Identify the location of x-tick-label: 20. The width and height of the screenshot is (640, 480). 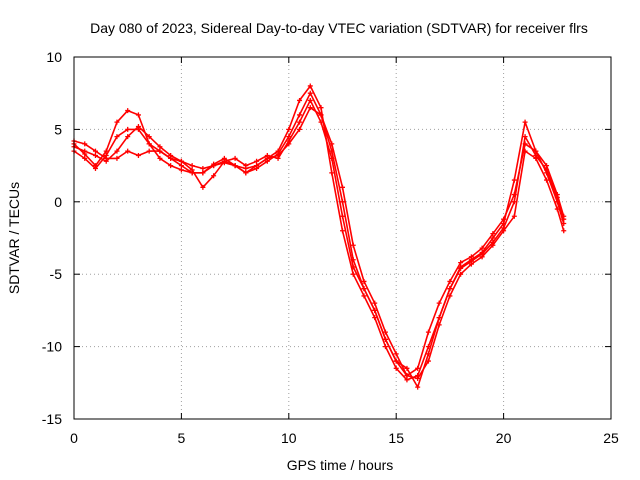
(504, 438).